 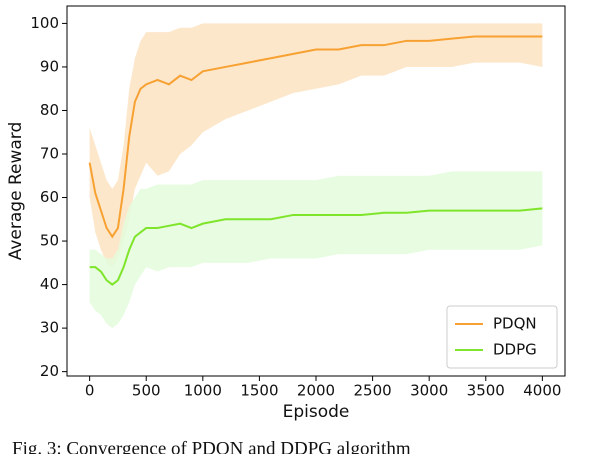 What do you see at coordinates (49, 371) in the screenshot?
I see `y-tick-label: 20` at bounding box center [49, 371].